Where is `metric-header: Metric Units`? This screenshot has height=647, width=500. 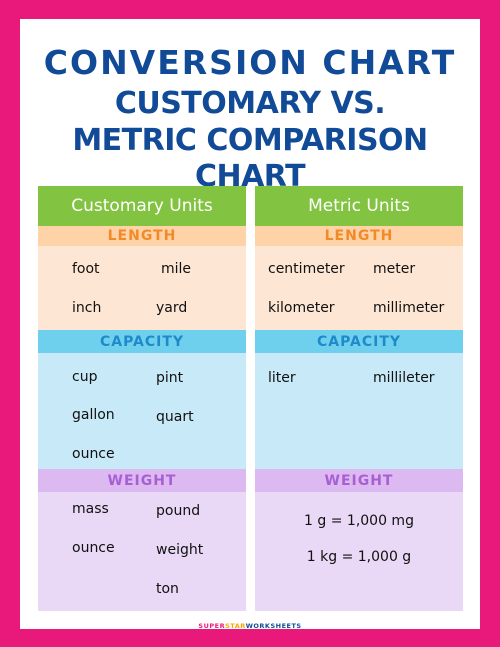 metric-header: Metric Units is located at coordinates (359, 206).